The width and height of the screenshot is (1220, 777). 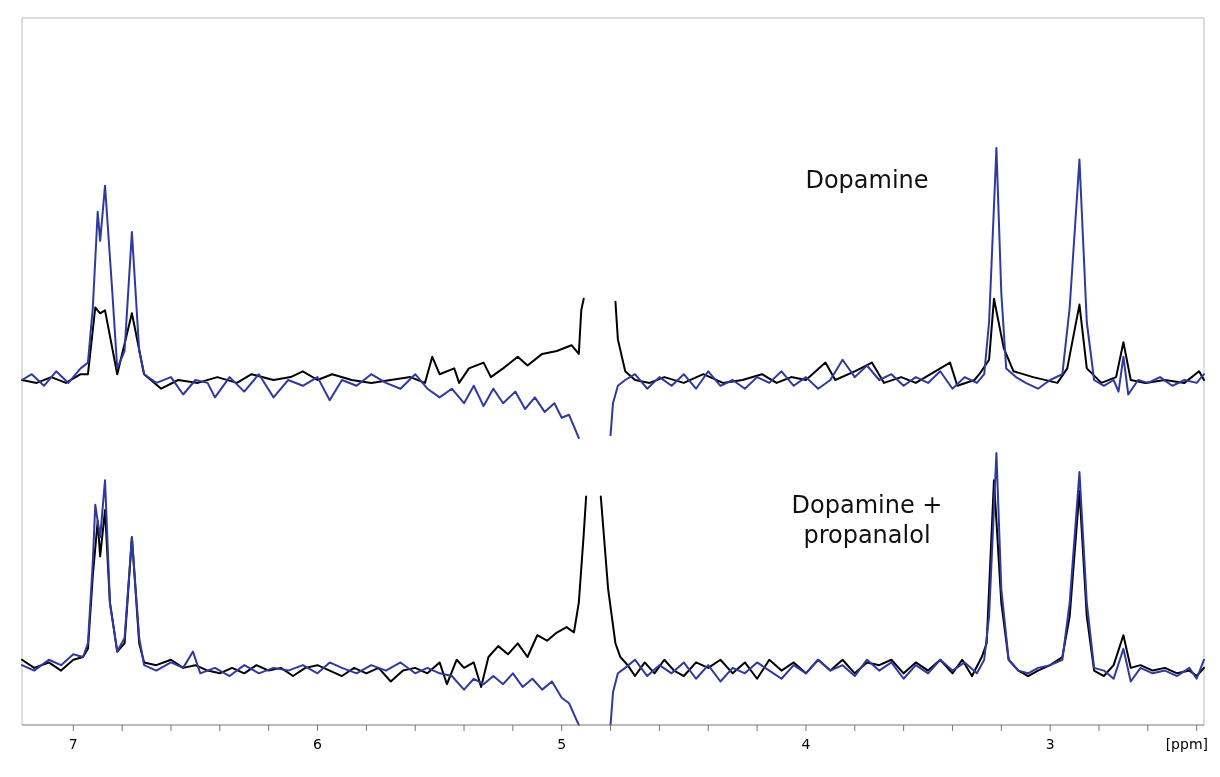 I want to click on x-tick-label: 4, so click(x=806, y=744).